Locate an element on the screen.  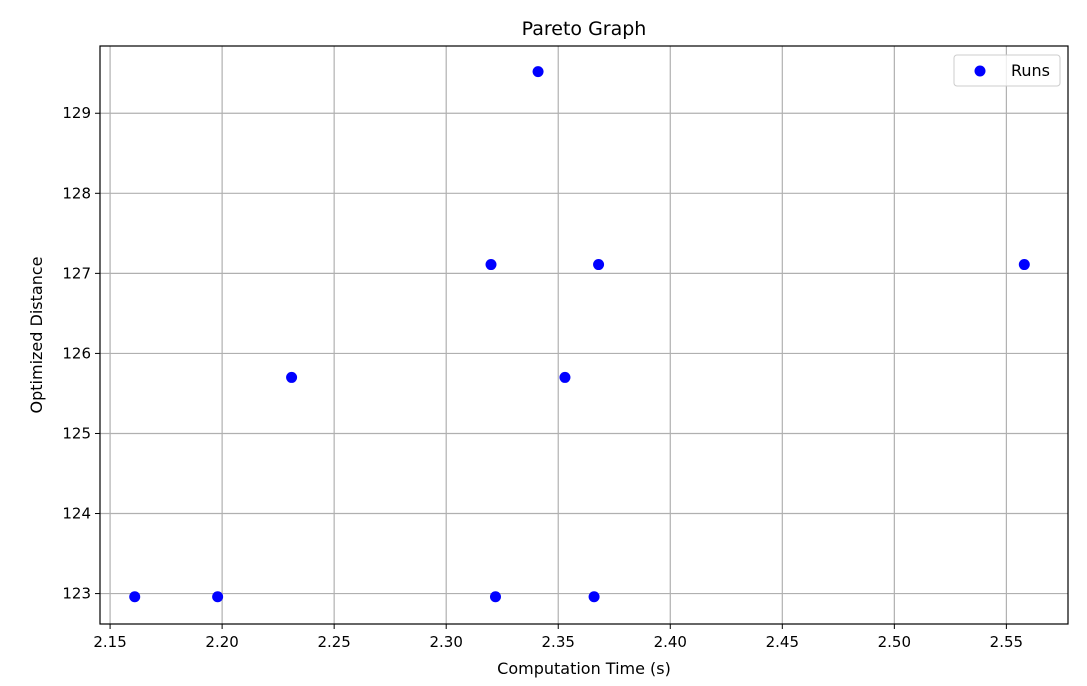
y-tick-label: 128 is located at coordinates (76, 193).